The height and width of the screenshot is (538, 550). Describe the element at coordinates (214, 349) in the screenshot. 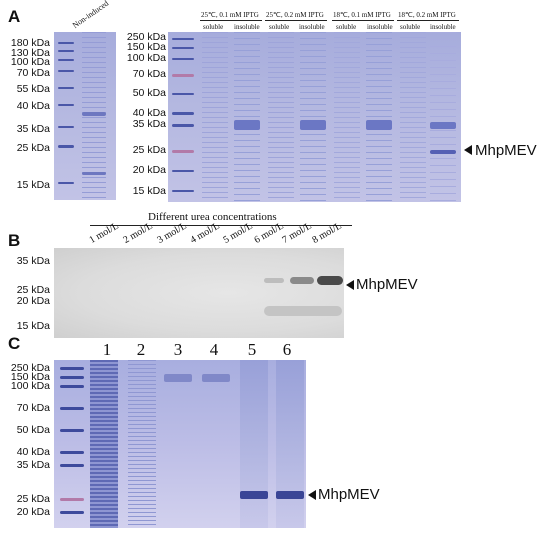

I see `lane-number: 4` at that location.